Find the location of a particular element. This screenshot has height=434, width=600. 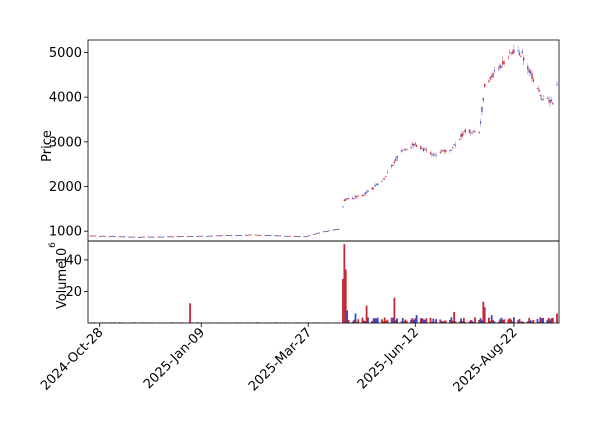

volume-y-tick-label: 40 is located at coordinates (73, 260).